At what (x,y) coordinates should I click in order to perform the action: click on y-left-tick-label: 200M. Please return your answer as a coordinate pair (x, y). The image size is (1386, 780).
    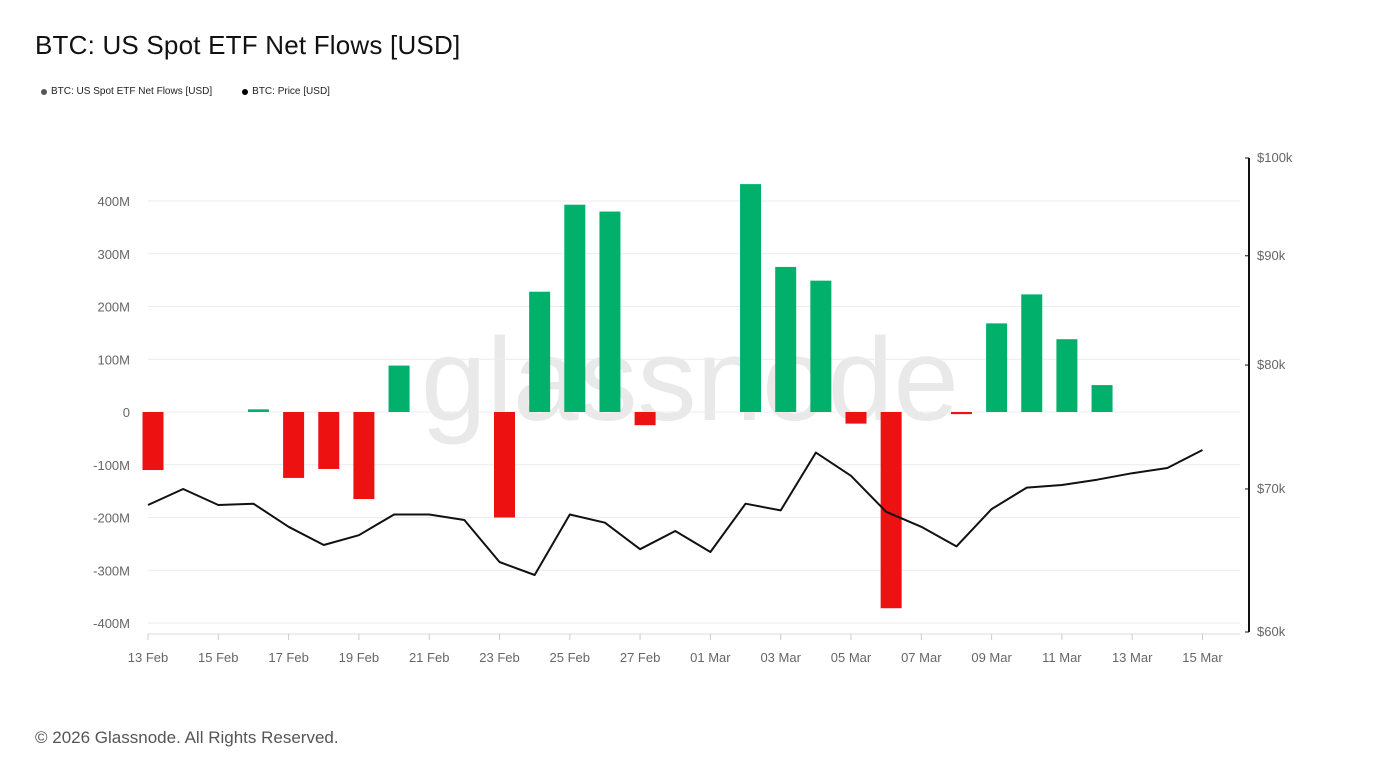
    Looking at the image, I should click on (113, 307).